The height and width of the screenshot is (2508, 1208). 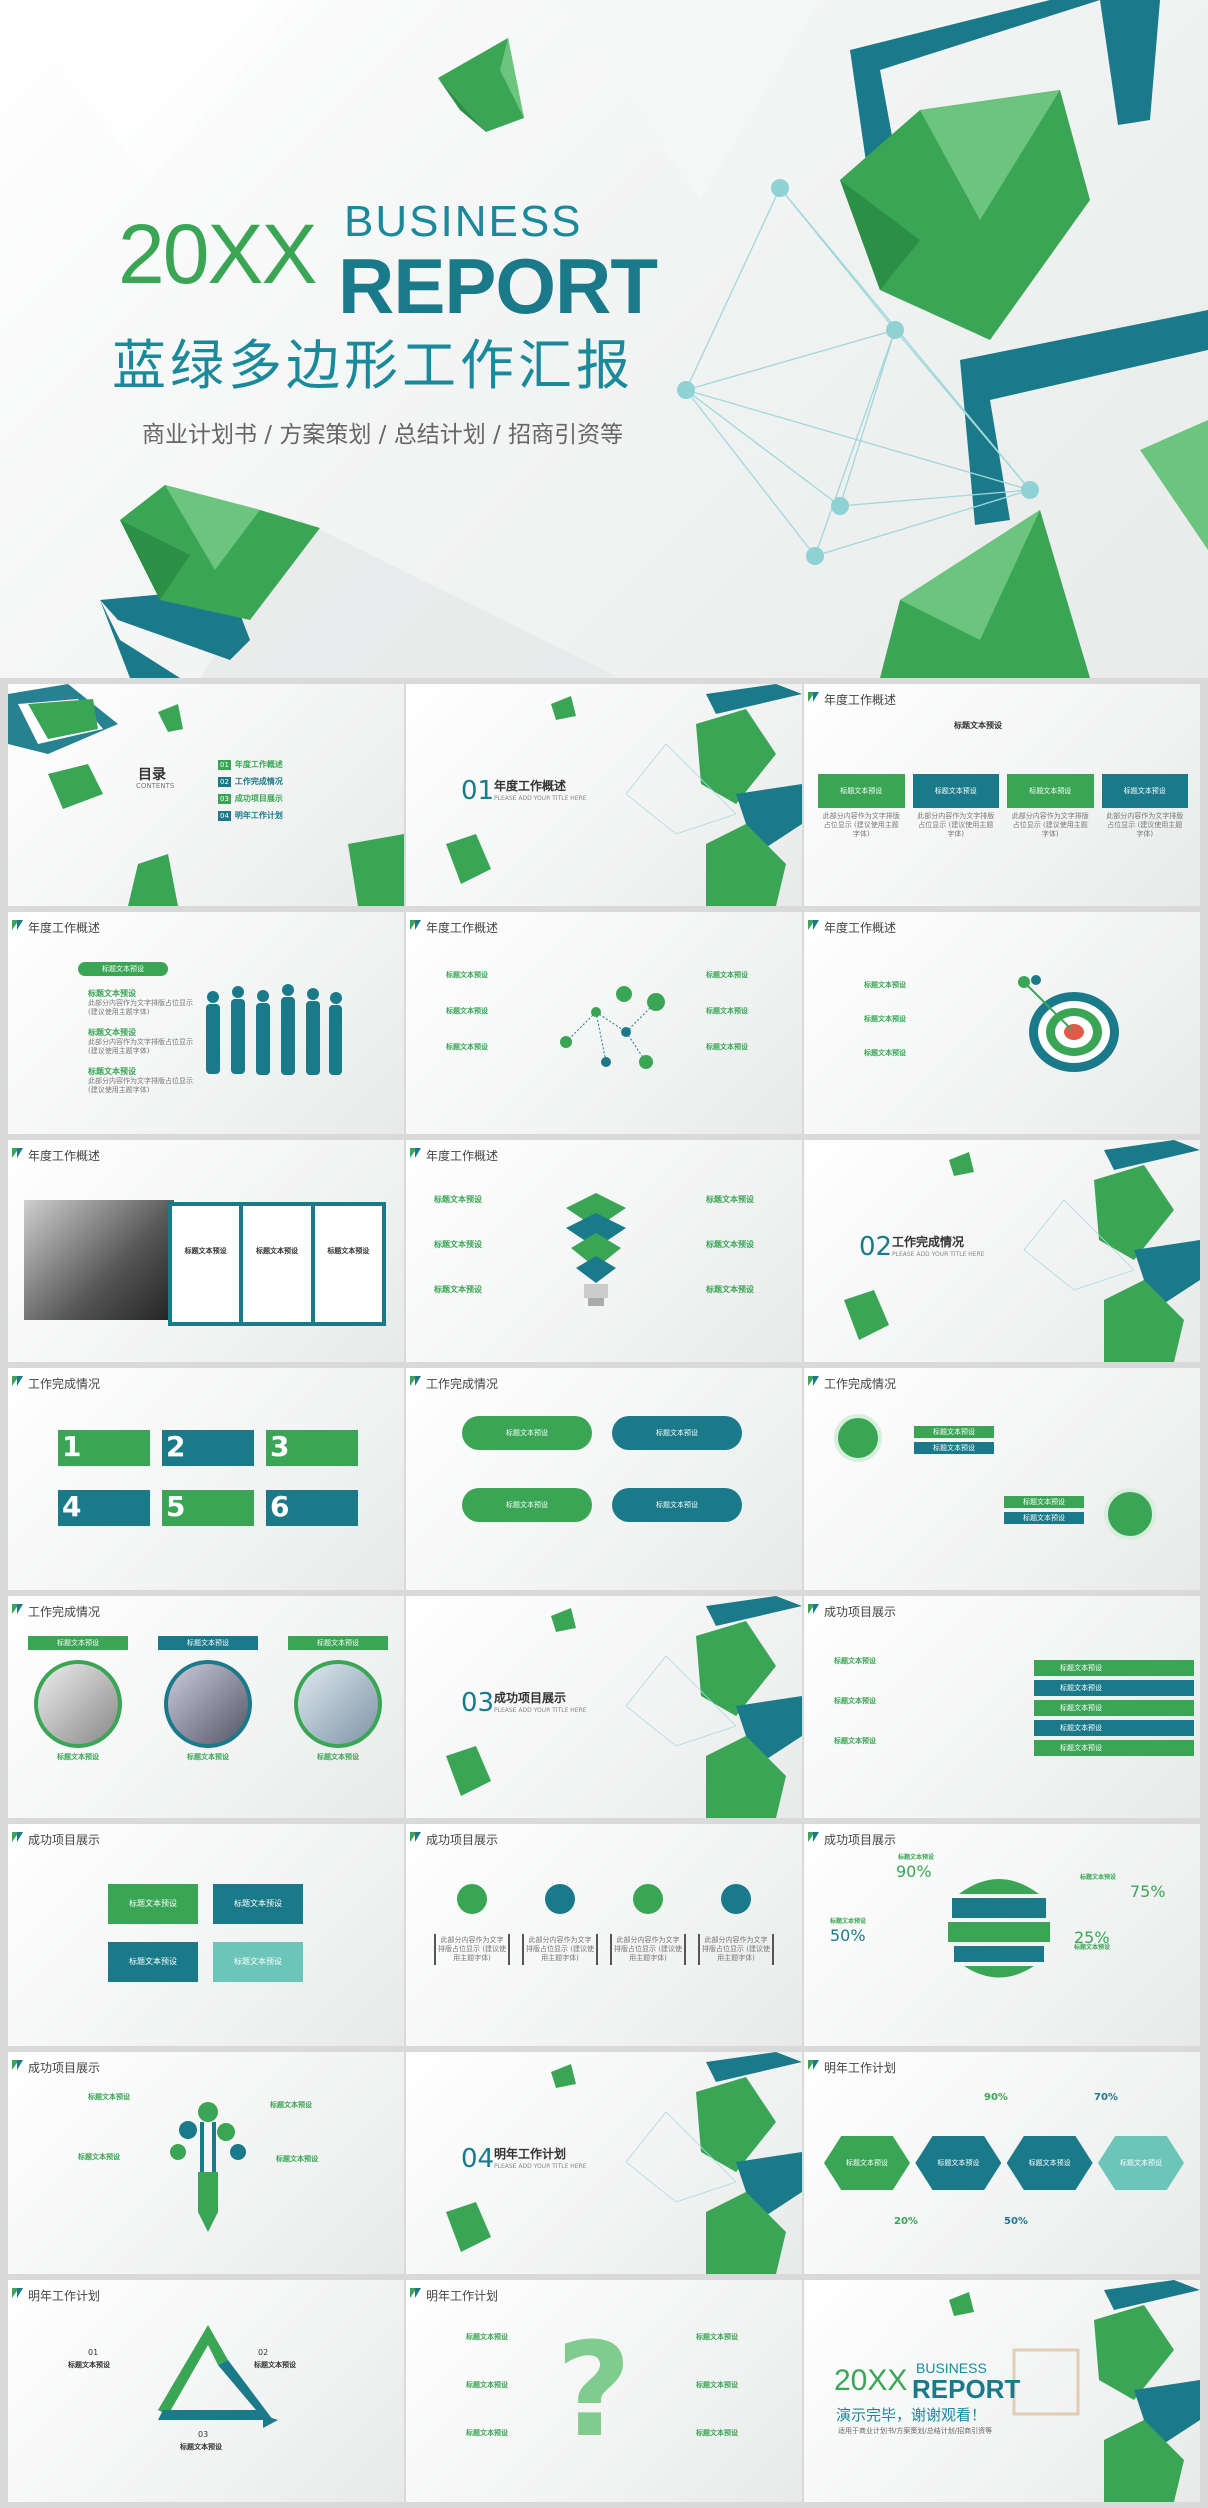 I want to click on number-block: 1, so click(x=104, y=1448).